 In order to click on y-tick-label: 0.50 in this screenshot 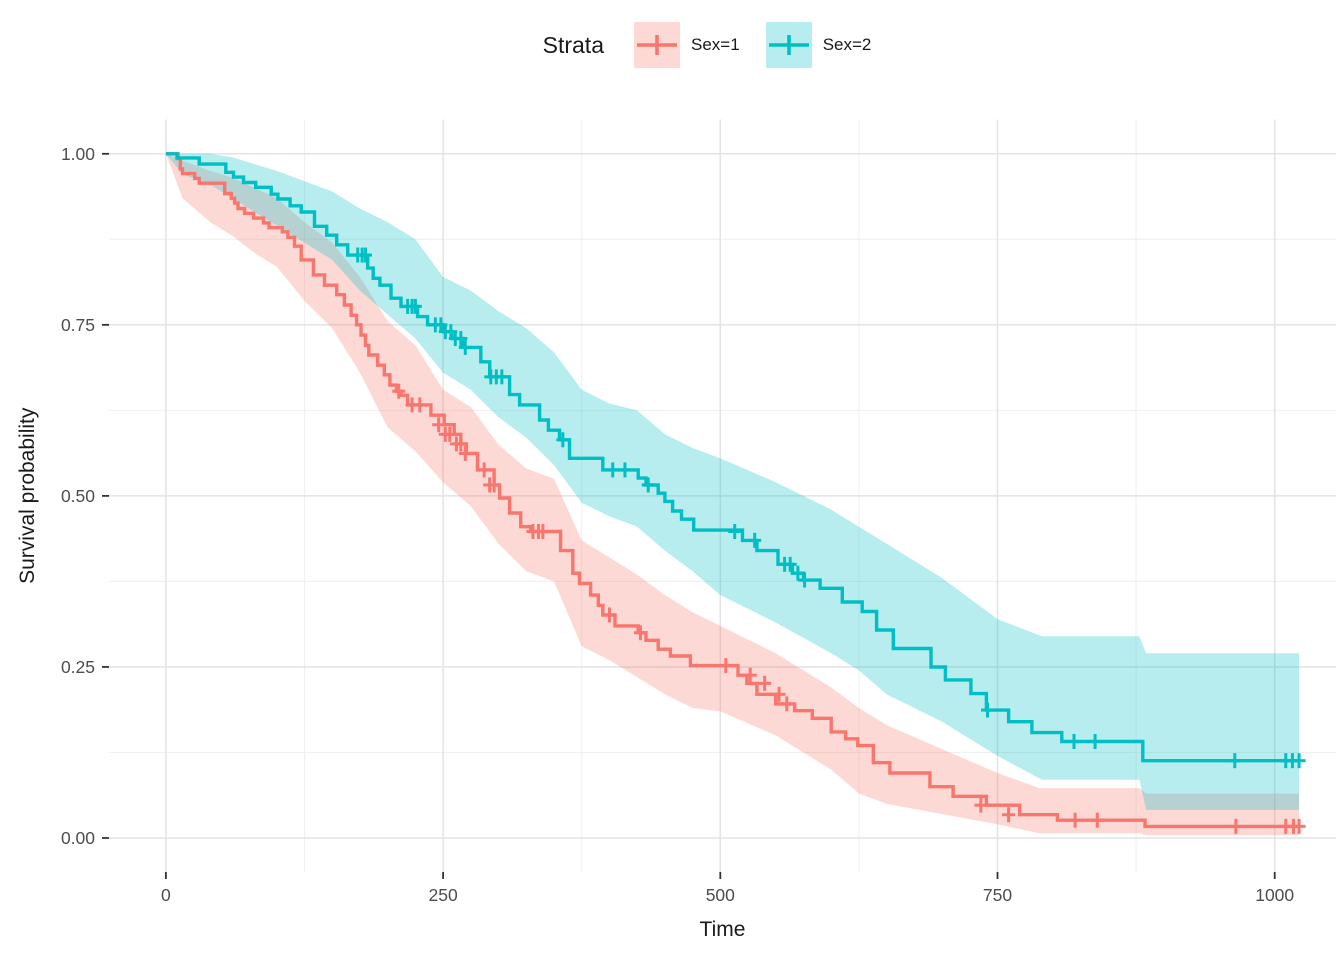, I will do `click(78, 496)`.